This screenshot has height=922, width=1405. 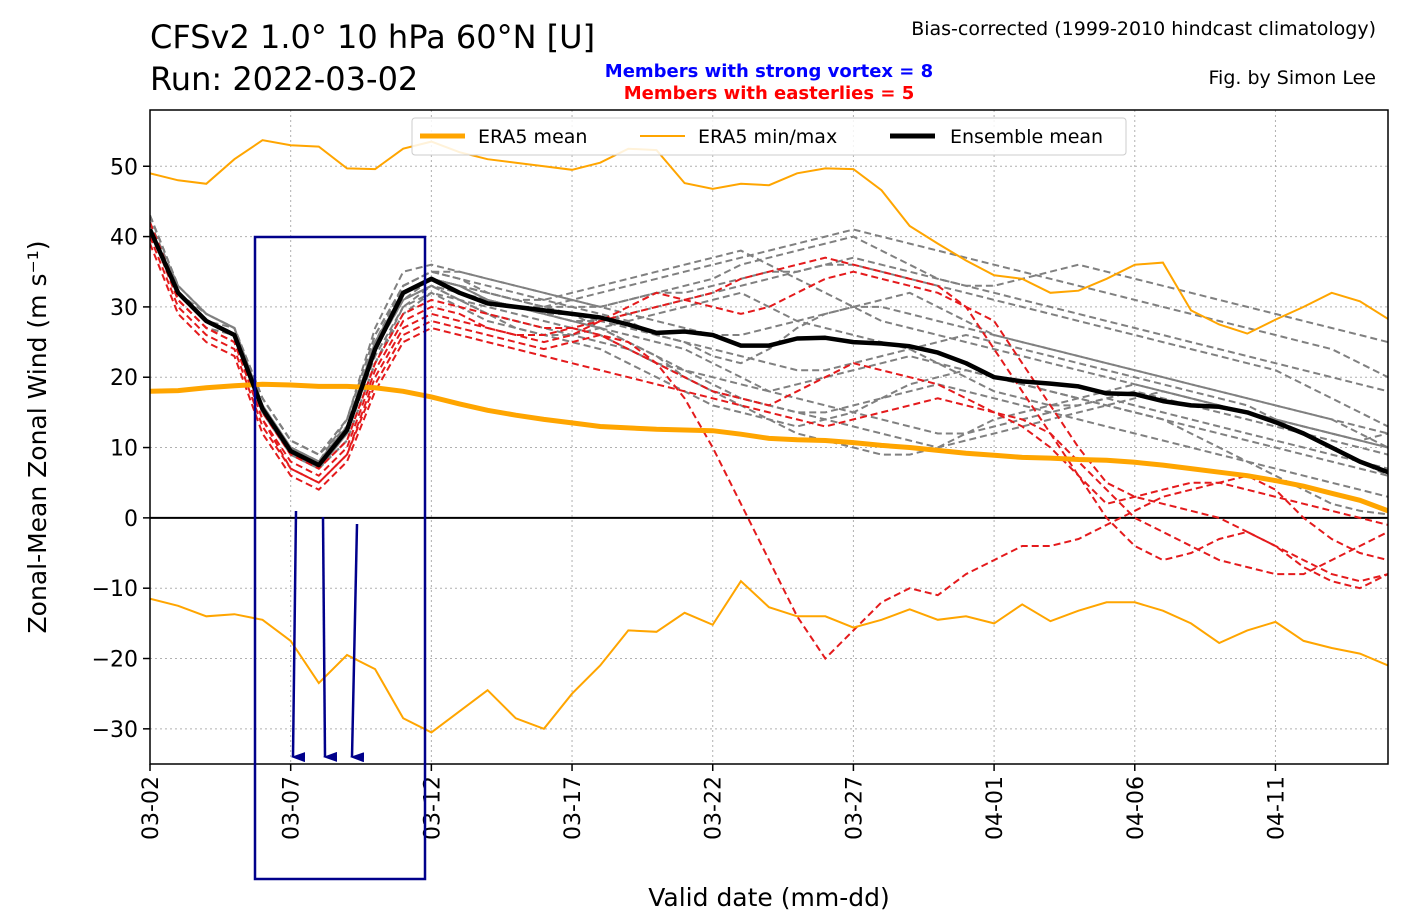 I want to click on era5-min-line, so click(x=769, y=656).